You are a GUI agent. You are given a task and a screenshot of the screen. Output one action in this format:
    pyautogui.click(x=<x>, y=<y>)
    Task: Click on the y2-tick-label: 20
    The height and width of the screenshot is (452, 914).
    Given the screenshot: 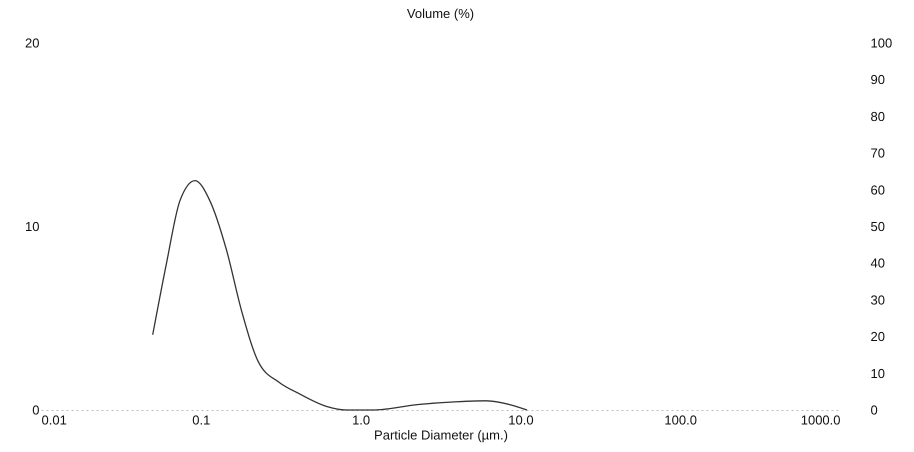 What is the action you would take?
    pyautogui.click(x=877, y=336)
    